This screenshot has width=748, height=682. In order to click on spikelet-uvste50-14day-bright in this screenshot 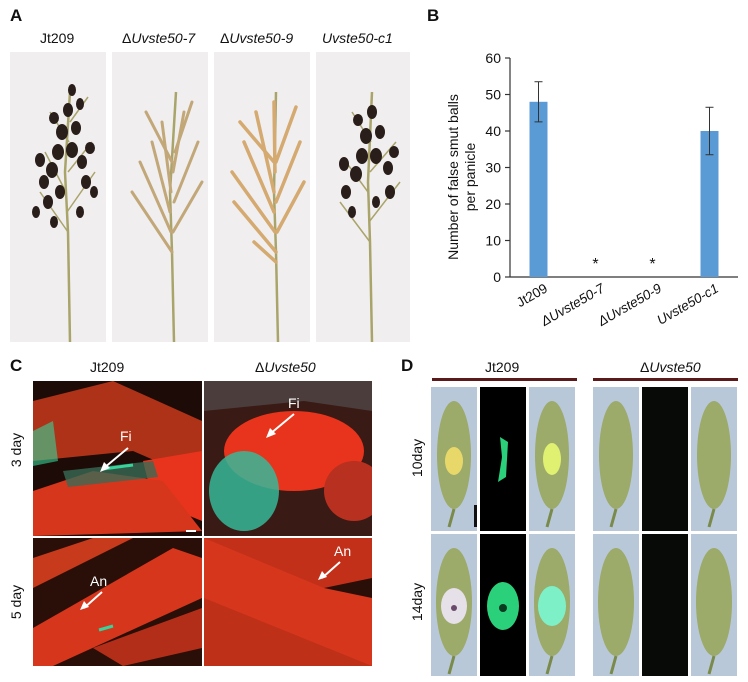, I will do `click(616, 605)`.